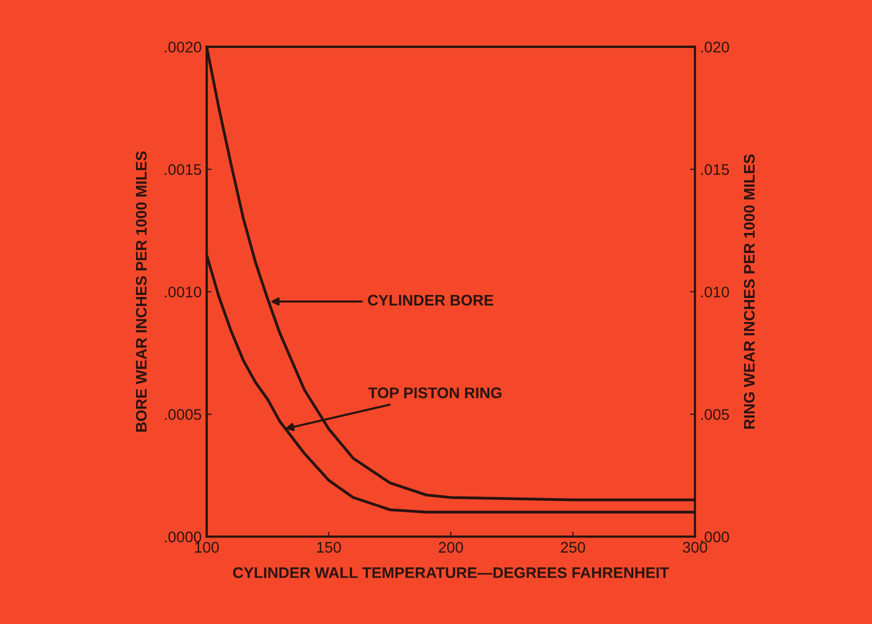  I want to click on annotation: TOP PISTON RING, so click(435, 392).